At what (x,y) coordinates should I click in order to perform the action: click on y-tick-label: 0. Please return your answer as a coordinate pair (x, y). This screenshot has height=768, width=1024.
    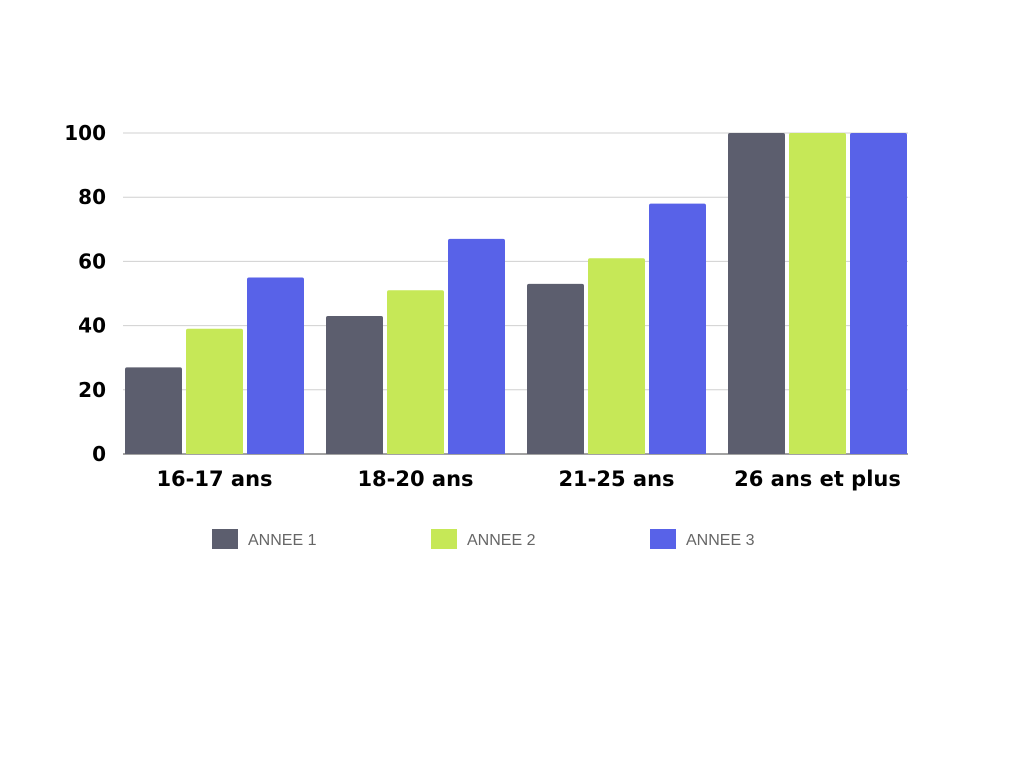
    Looking at the image, I should click on (99, 454).